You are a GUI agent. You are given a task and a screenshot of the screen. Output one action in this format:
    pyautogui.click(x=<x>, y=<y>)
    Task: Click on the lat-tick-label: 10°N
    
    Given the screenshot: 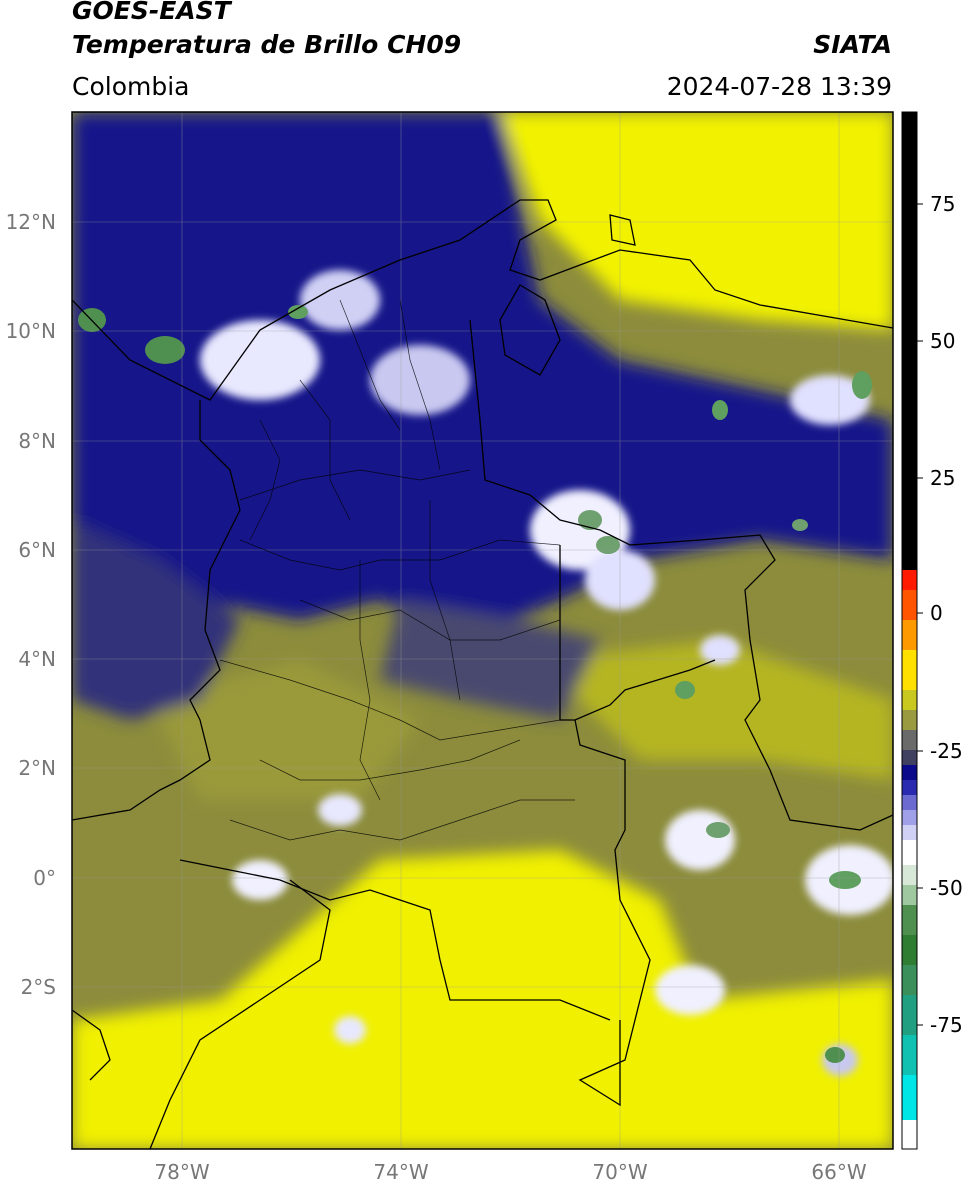 What is the action you would take?
    pyautogui.click(x=30, y=331)
    